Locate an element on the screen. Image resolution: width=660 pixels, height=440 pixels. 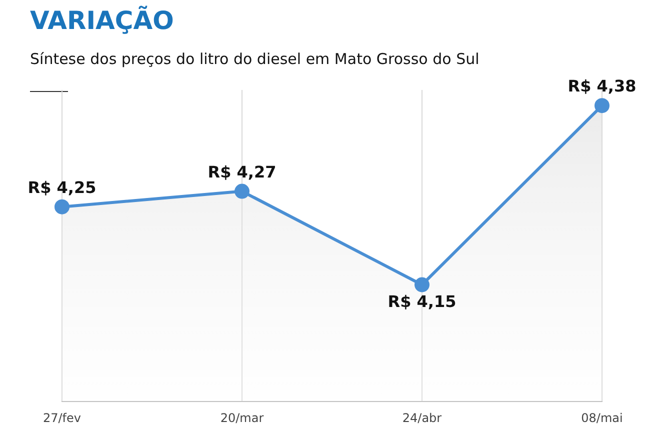
x-tick-label: 24/abr is located at coordinates (422, 417).